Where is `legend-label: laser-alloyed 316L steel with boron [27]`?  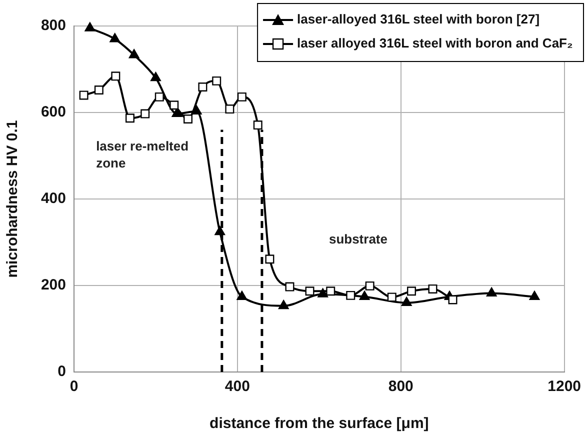
legend-label: laser-alloyed 316L steel with boron [27] is located at coordinates (418, 19).